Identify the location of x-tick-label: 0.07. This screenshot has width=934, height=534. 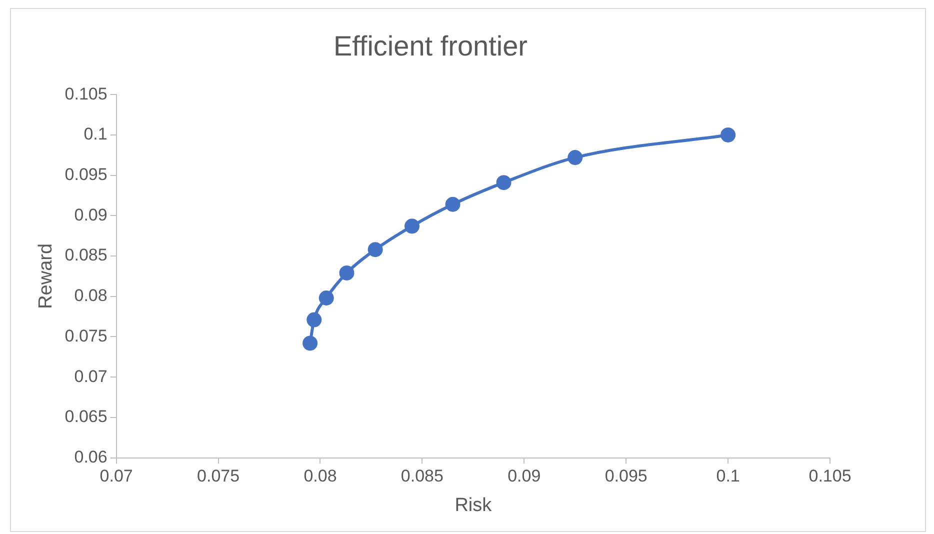
(116, 476).